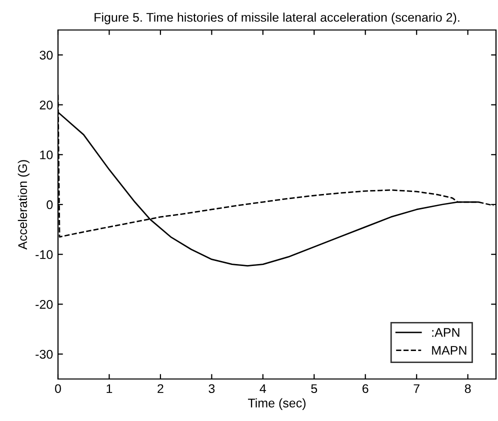  Describe the element at coordinates (211, 389) in the screenshot. I see `x-tick-label: 3` at that location.